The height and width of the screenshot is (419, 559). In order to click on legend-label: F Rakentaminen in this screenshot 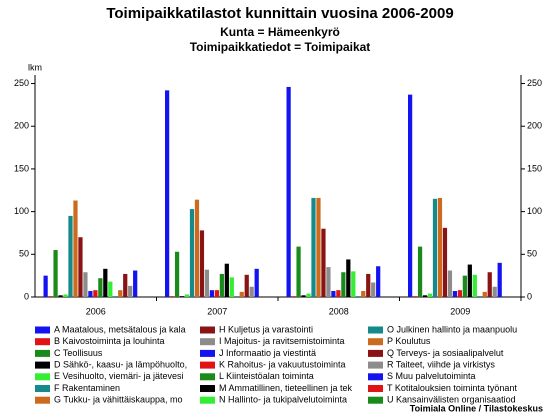, I will do `click(87, 388)`.